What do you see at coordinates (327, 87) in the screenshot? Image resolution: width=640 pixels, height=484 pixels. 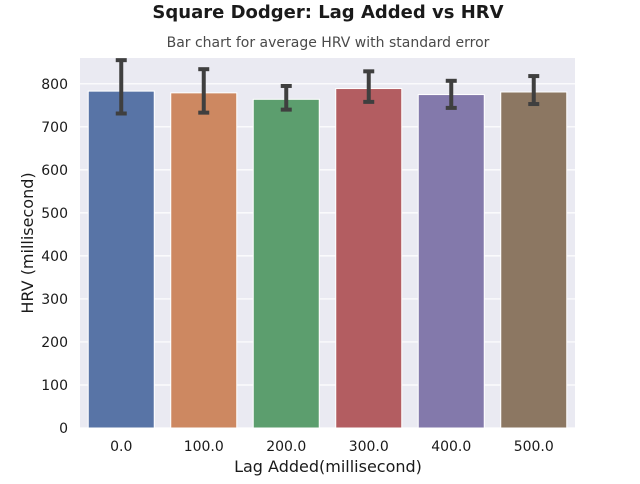 I see `error-bars` at bounding box center [327, 87].